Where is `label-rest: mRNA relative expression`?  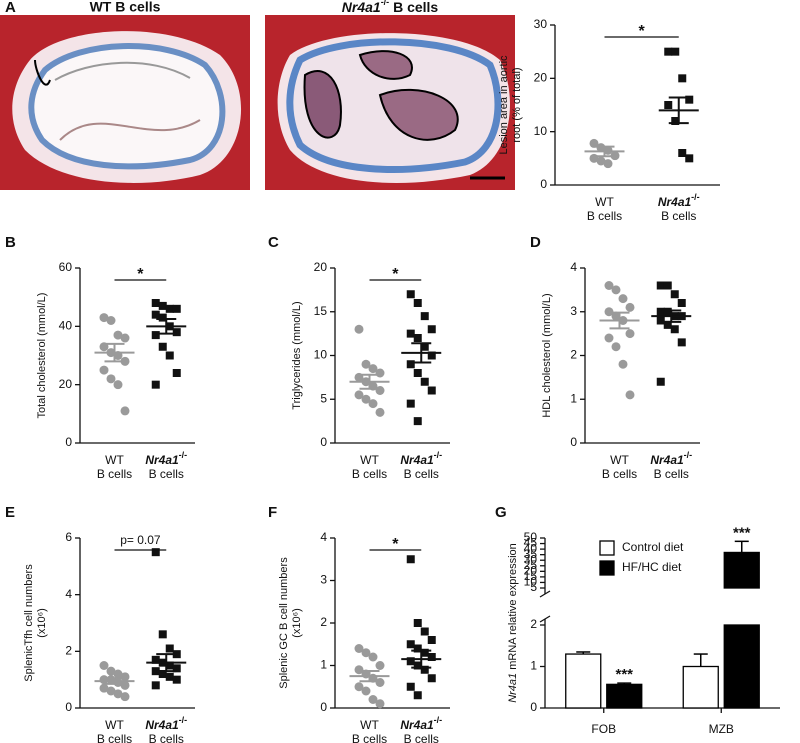 label-rest: mRNA relative expression is located at coordinates (513, 608).